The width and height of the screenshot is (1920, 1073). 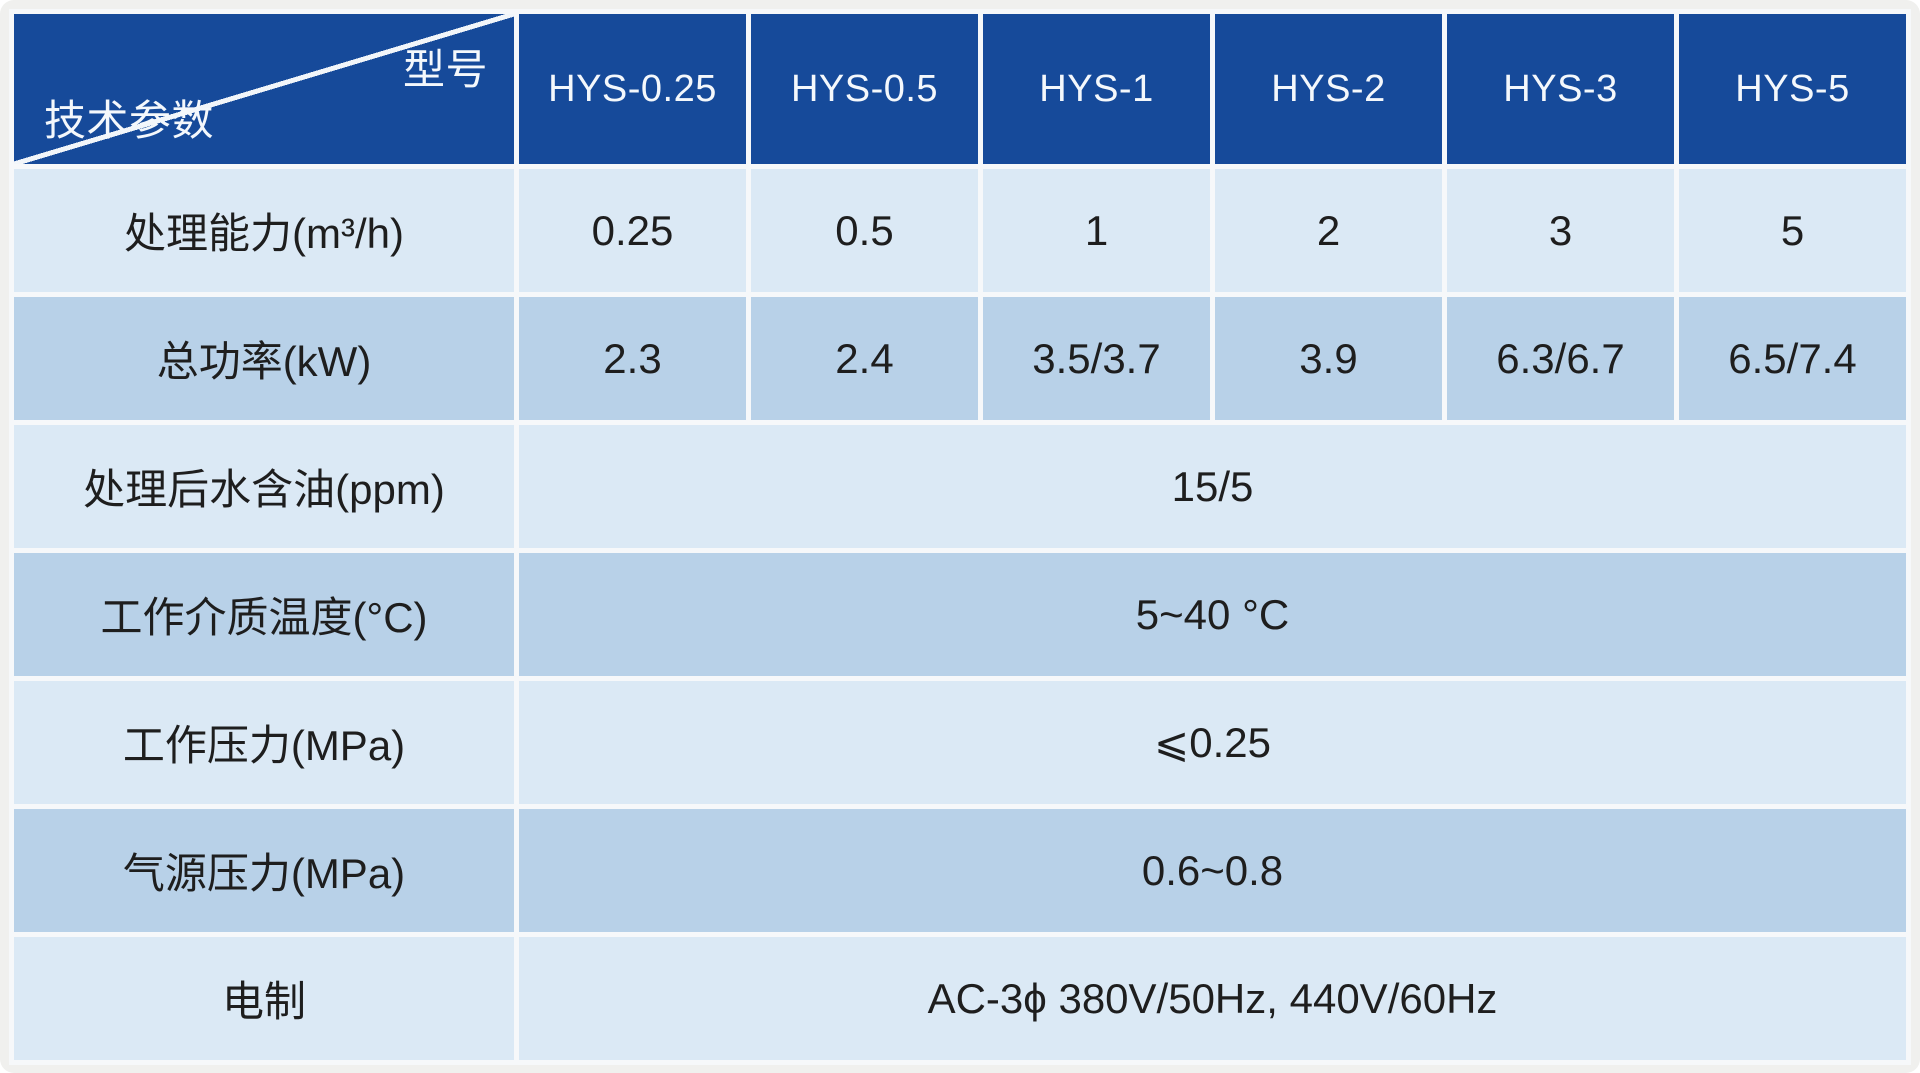 I want to click on table-row-medium-temperature: 工作介质温度(°C) 5~40 °C, so click(x=960, y=614).